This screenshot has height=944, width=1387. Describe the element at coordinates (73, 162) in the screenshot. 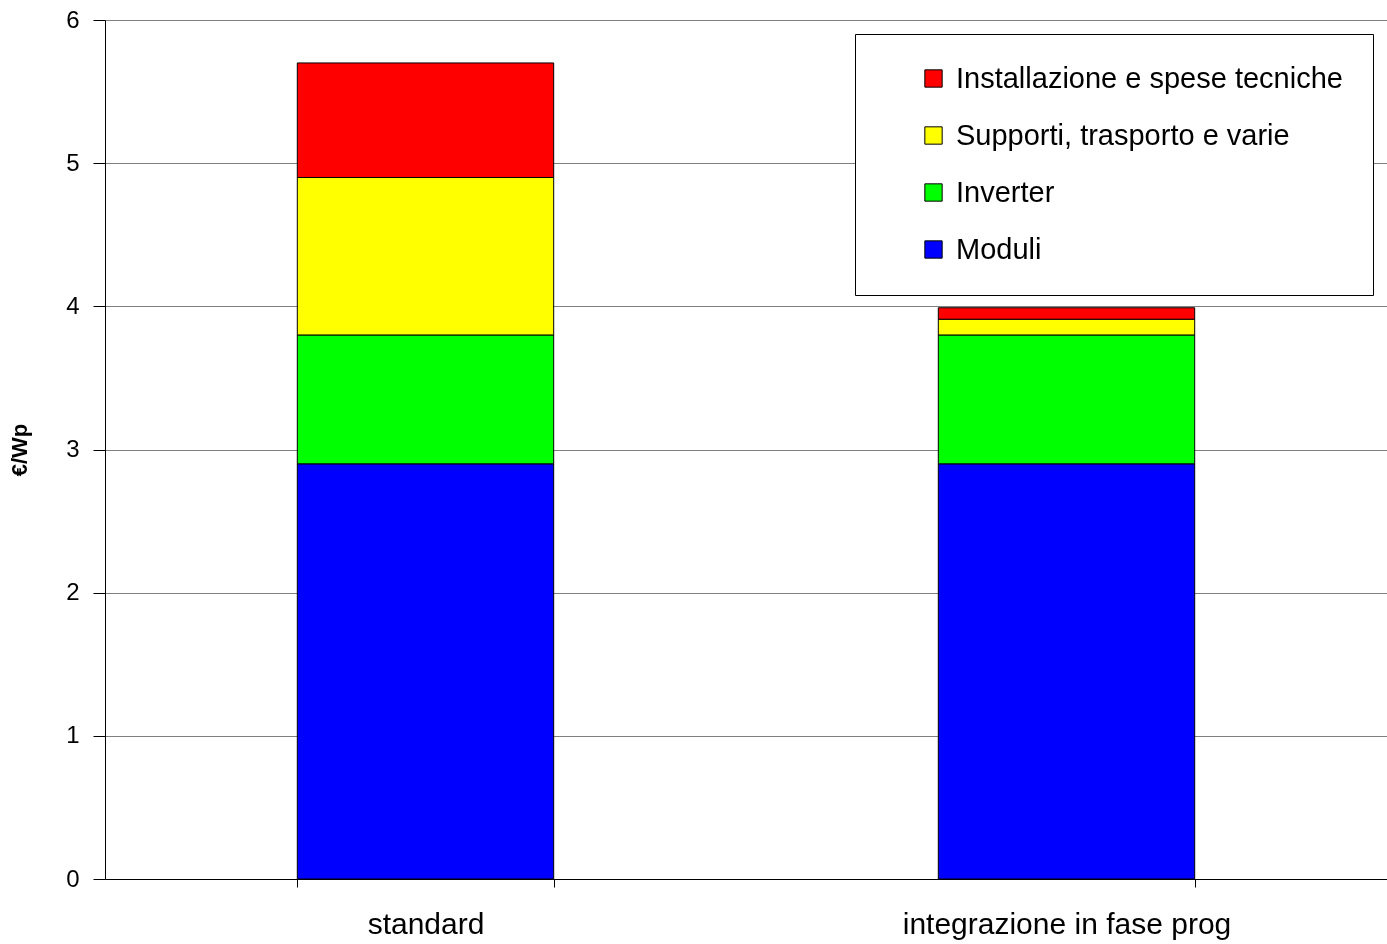

I see `y-tick-label: 5` at that location.